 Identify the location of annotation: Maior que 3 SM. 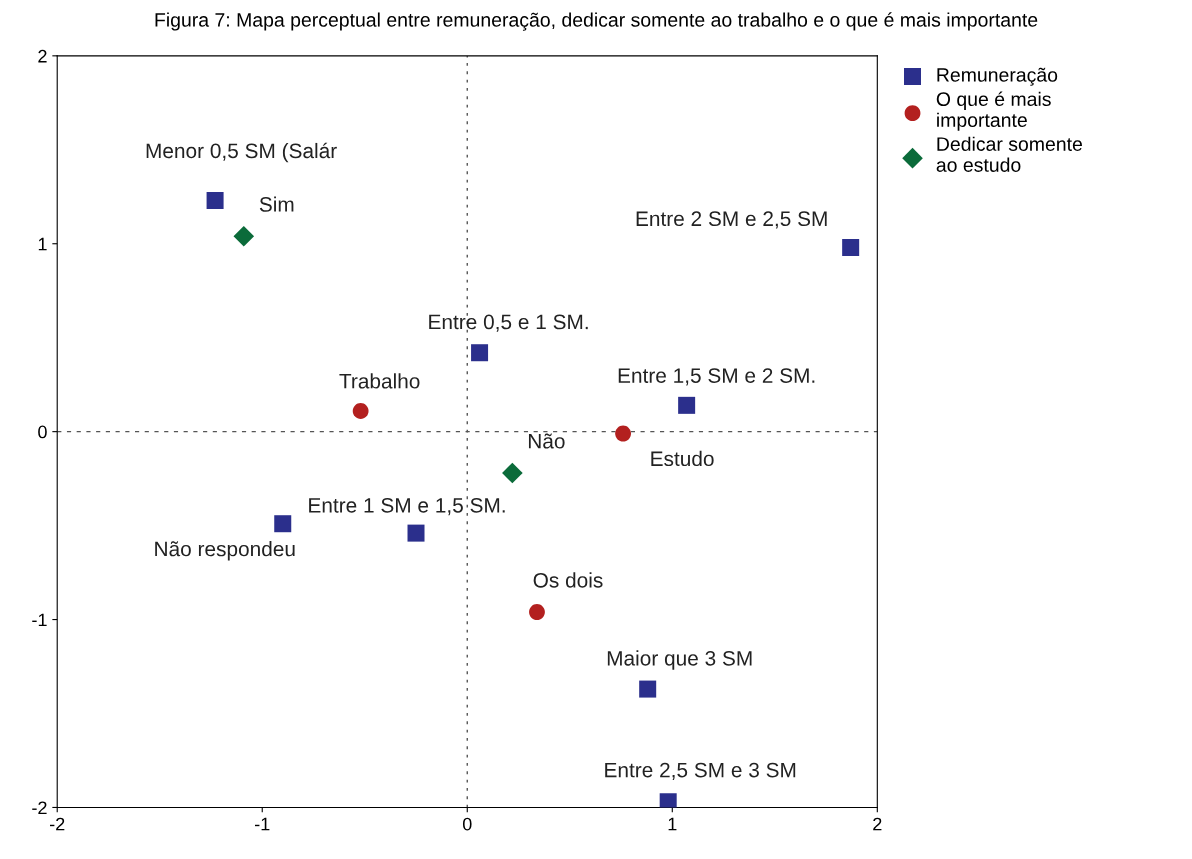
(679, 660).